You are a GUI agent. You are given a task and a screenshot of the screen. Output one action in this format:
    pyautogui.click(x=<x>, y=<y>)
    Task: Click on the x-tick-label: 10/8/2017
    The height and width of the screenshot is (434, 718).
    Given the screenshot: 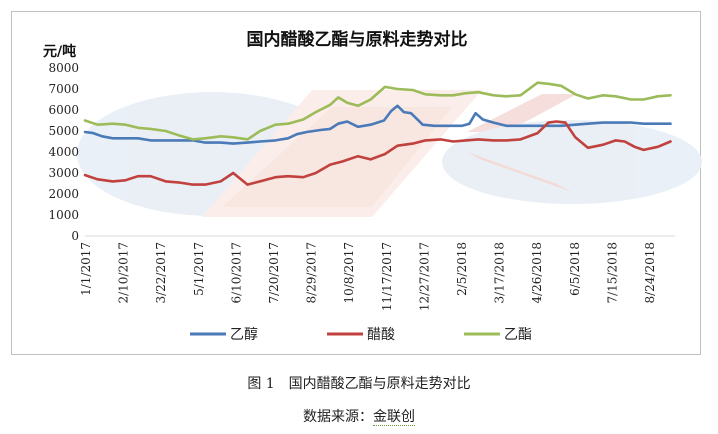 What is the action you would take?
    pyautogui.click(x=349, y=273)
    